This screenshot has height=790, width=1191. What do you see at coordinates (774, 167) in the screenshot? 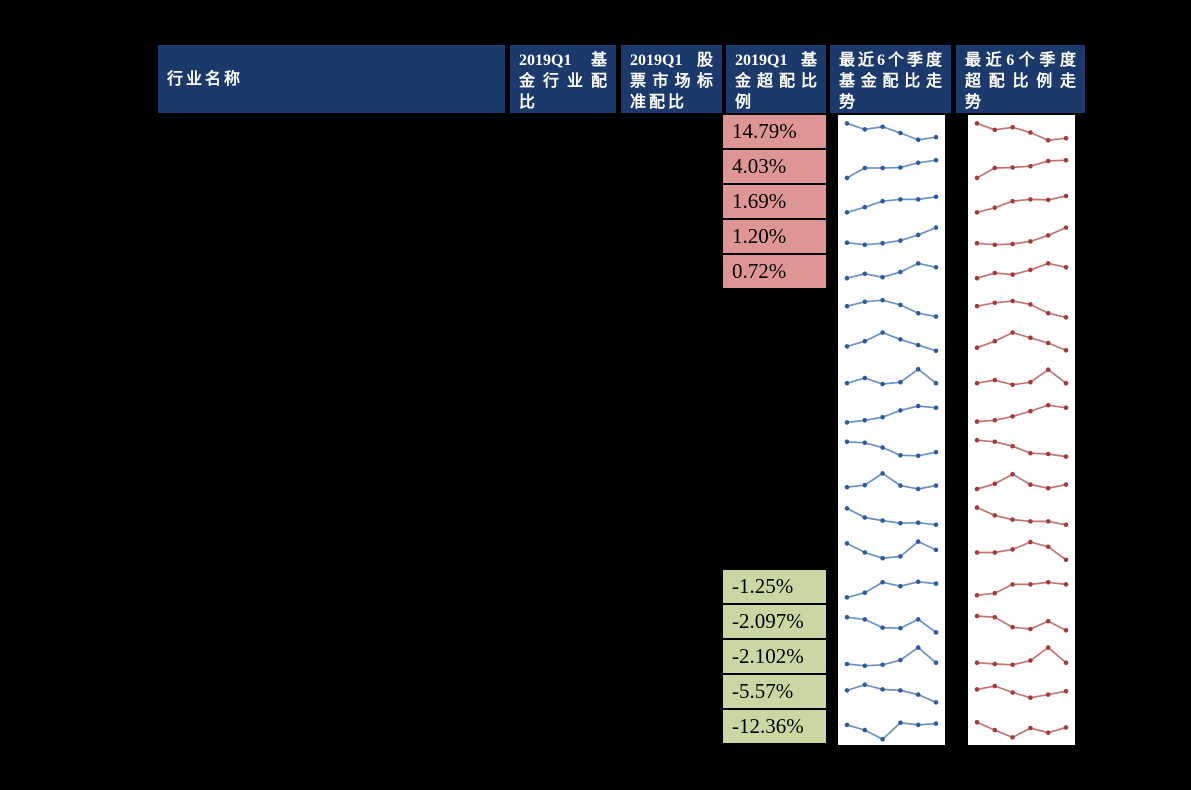
I see `over-ratio-cell: 4.03%` at bounding box center [774, 167].